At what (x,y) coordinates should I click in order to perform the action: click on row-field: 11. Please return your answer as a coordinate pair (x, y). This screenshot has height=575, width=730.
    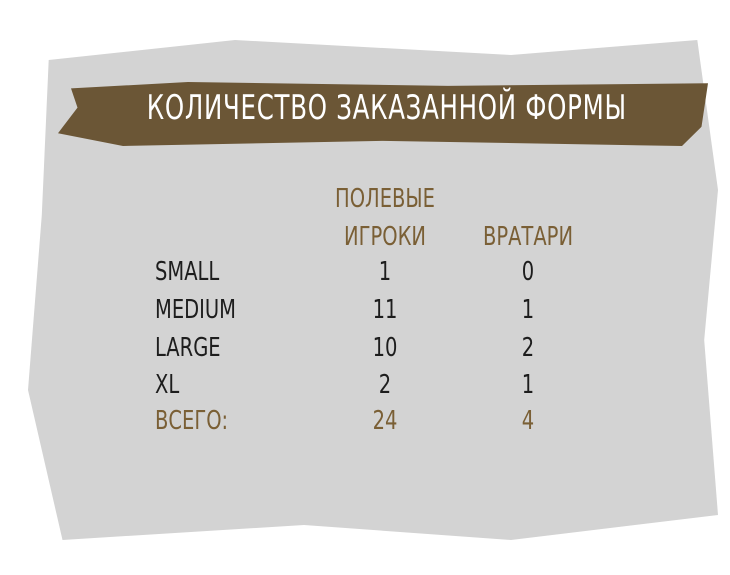
    Looking at the image, I should click on (385, 310).